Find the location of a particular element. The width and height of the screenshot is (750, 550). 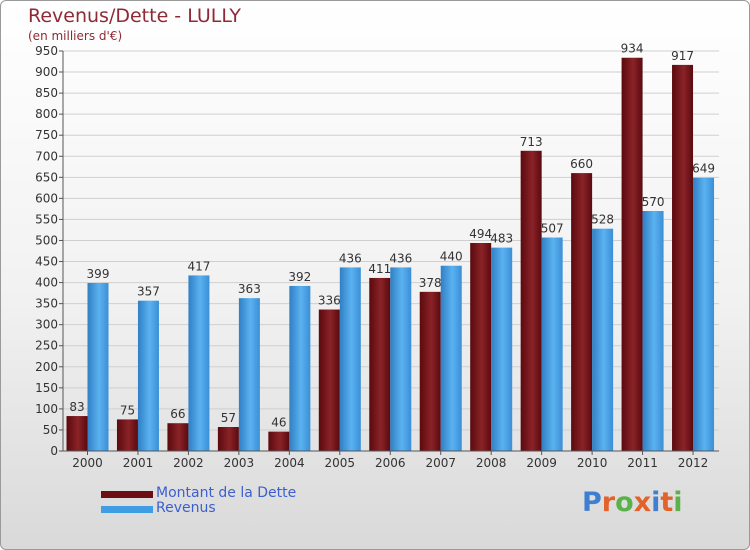

y-tick-label: 0 is located at coordinates (54, 451).